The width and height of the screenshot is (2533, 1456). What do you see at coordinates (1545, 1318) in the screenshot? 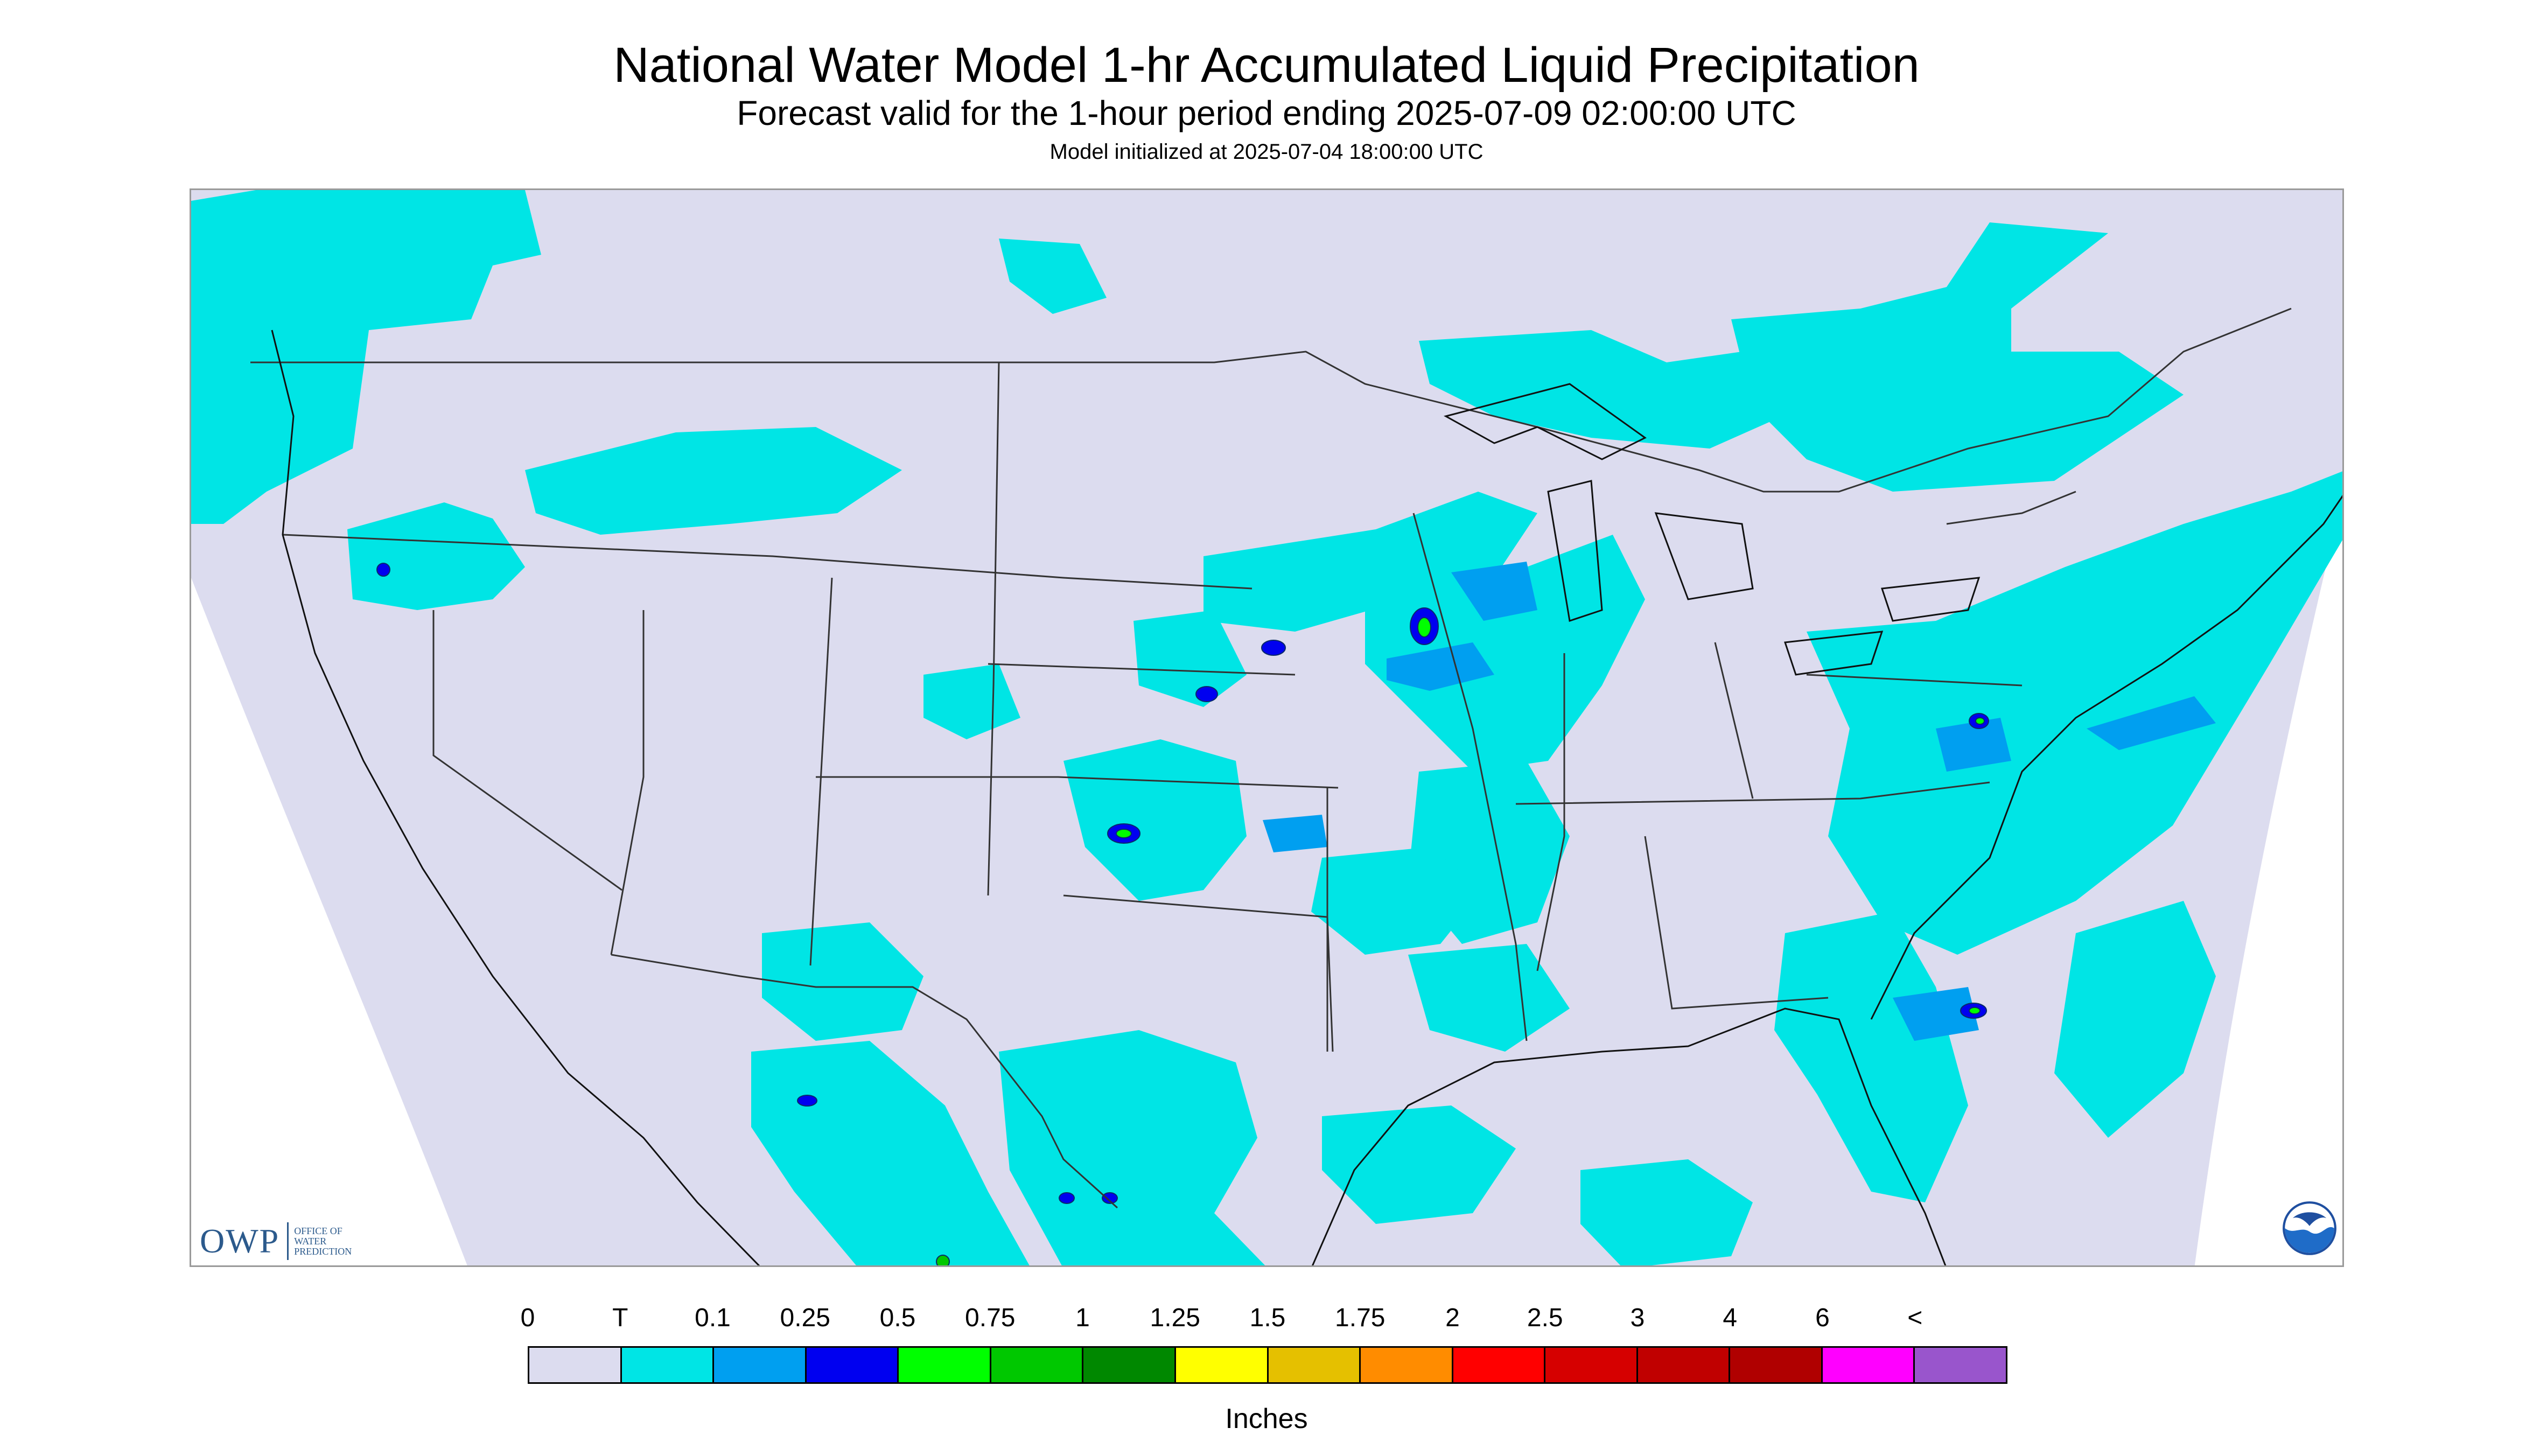
I see `legend-tick-label: 2.5` at bounding box center [1545, 1318].